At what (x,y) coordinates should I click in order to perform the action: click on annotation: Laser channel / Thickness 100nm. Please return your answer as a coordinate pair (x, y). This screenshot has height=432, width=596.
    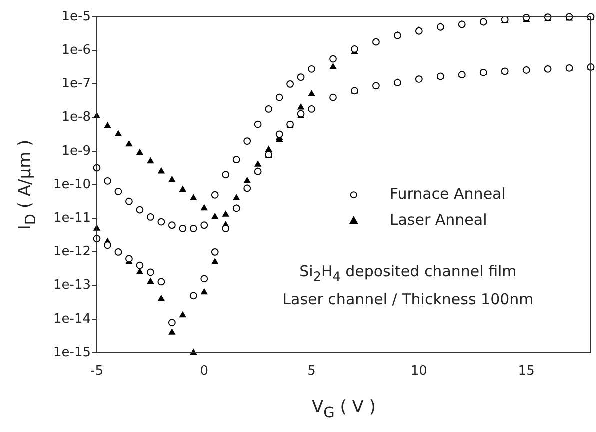
    Looking at the image, I should click on (408, 299).